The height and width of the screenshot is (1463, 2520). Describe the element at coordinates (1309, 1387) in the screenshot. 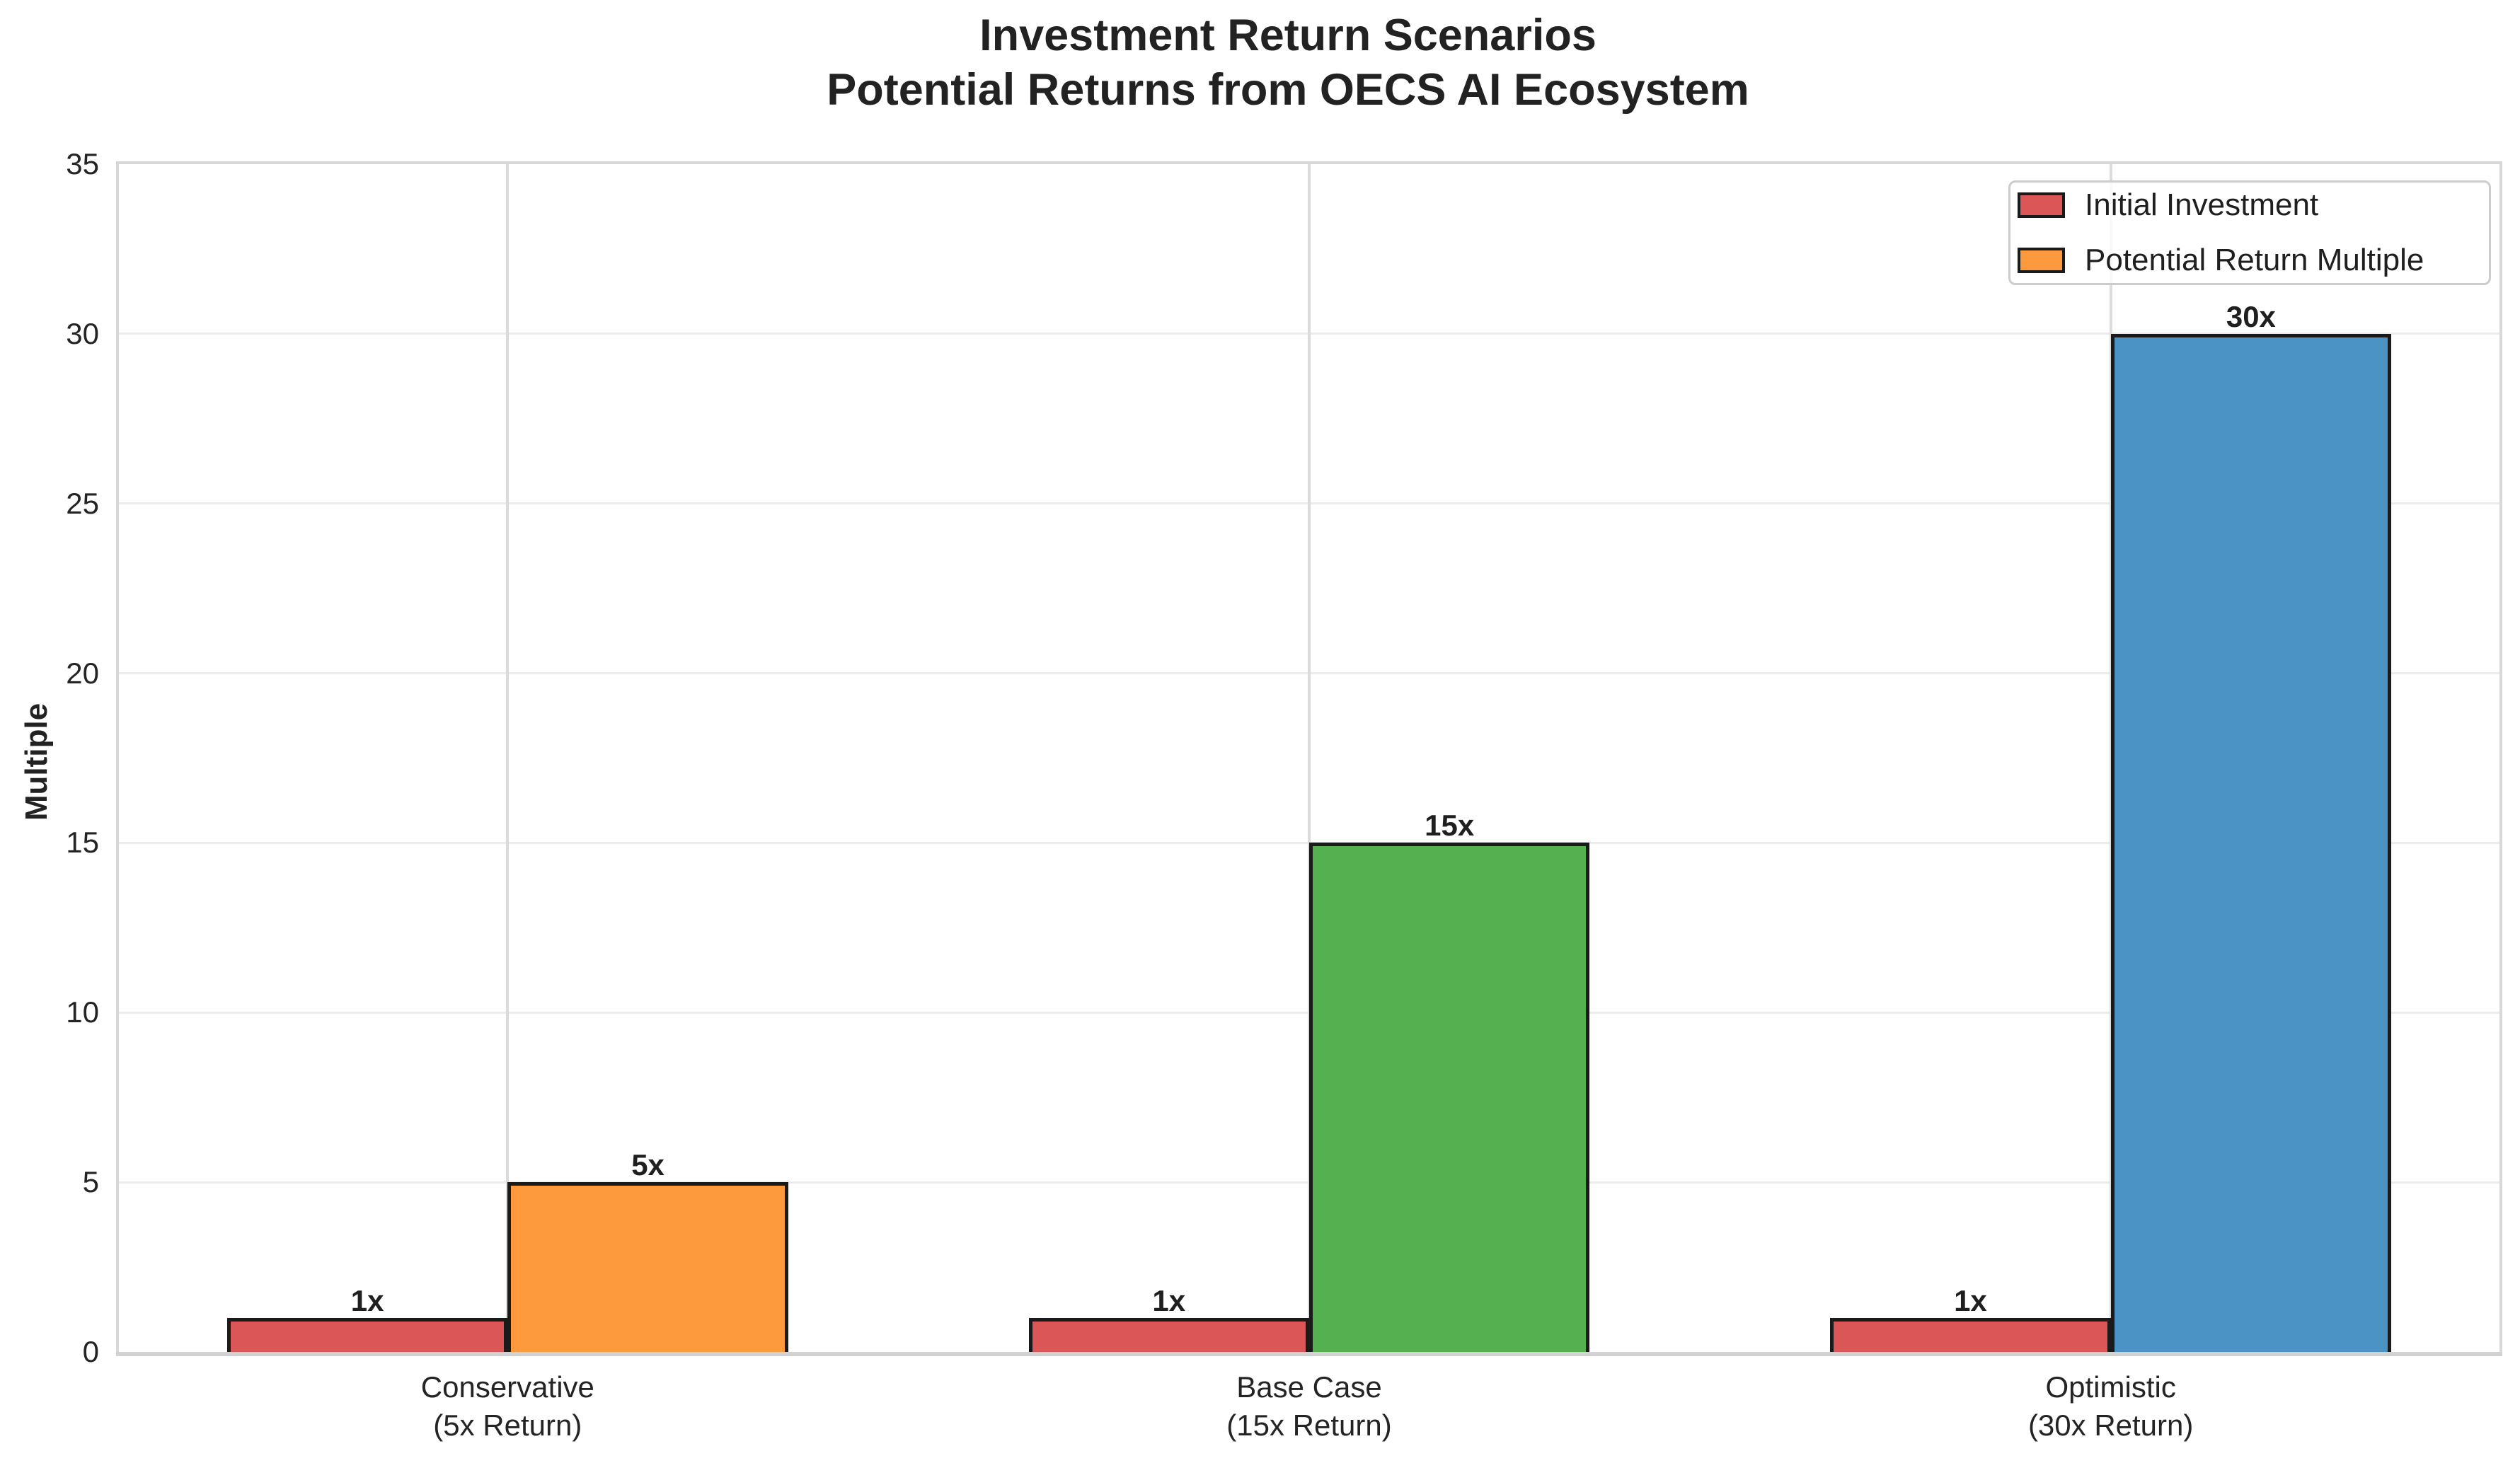

I see `x-tick-line: Base Case` at that location.